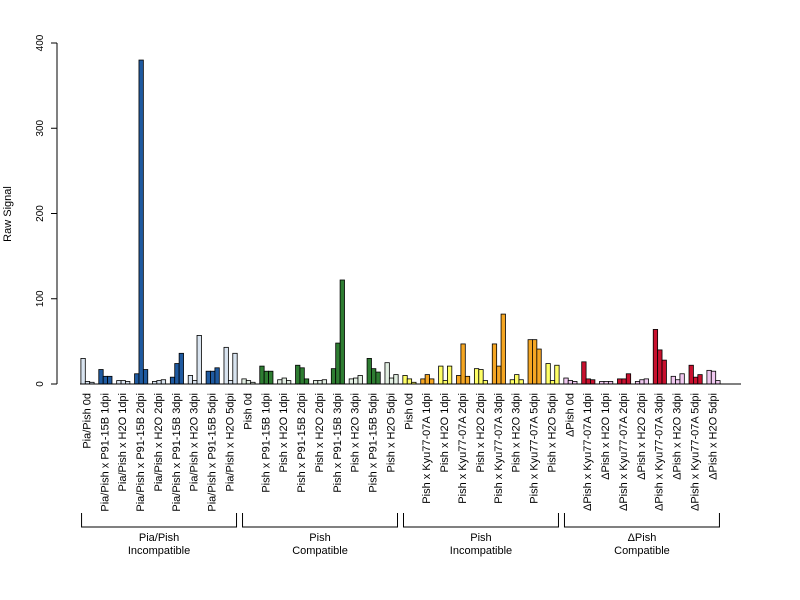 The image size is (800, 600). I want to click on category-label: Pish x Kyu77-07A 2dpi, so click(463, 448).